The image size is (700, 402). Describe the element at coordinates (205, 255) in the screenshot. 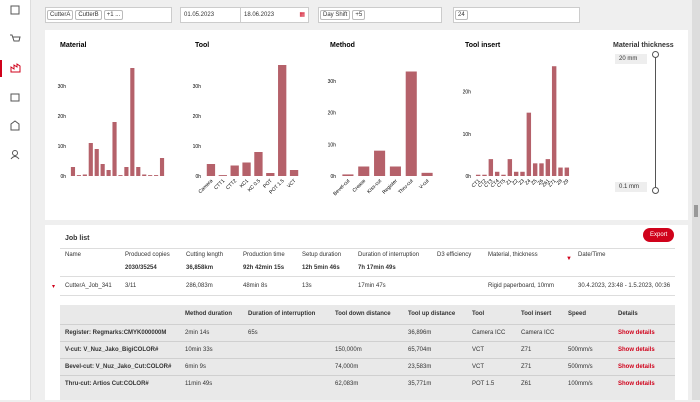

I see `column-header: Cutting length` at that location.